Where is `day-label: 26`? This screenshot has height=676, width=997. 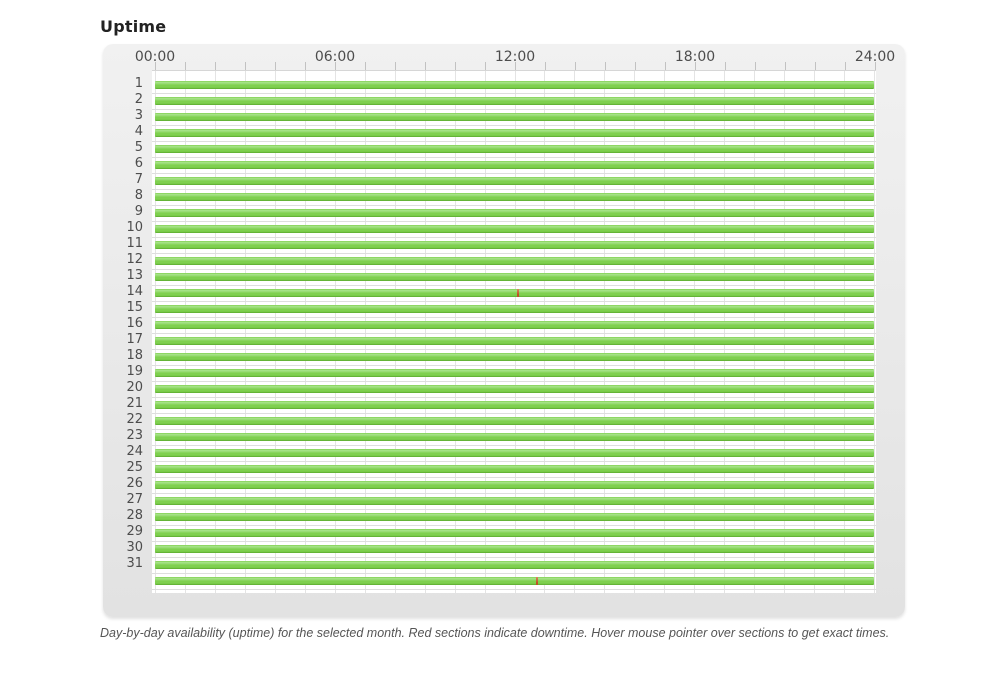
day-label: 26 is located at coordinates (134, 483).